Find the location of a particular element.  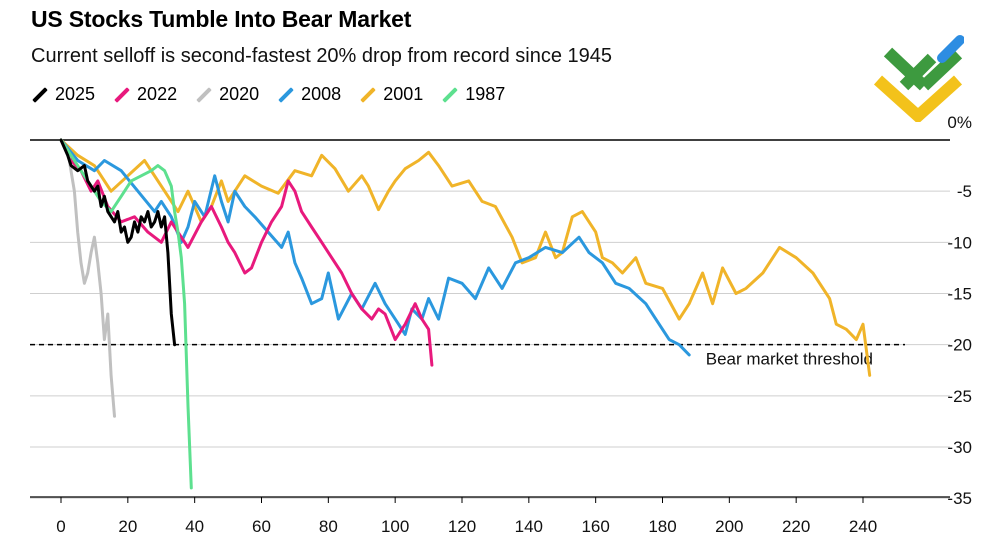

legend-label: 2020 is located at coordinates (239, 94).